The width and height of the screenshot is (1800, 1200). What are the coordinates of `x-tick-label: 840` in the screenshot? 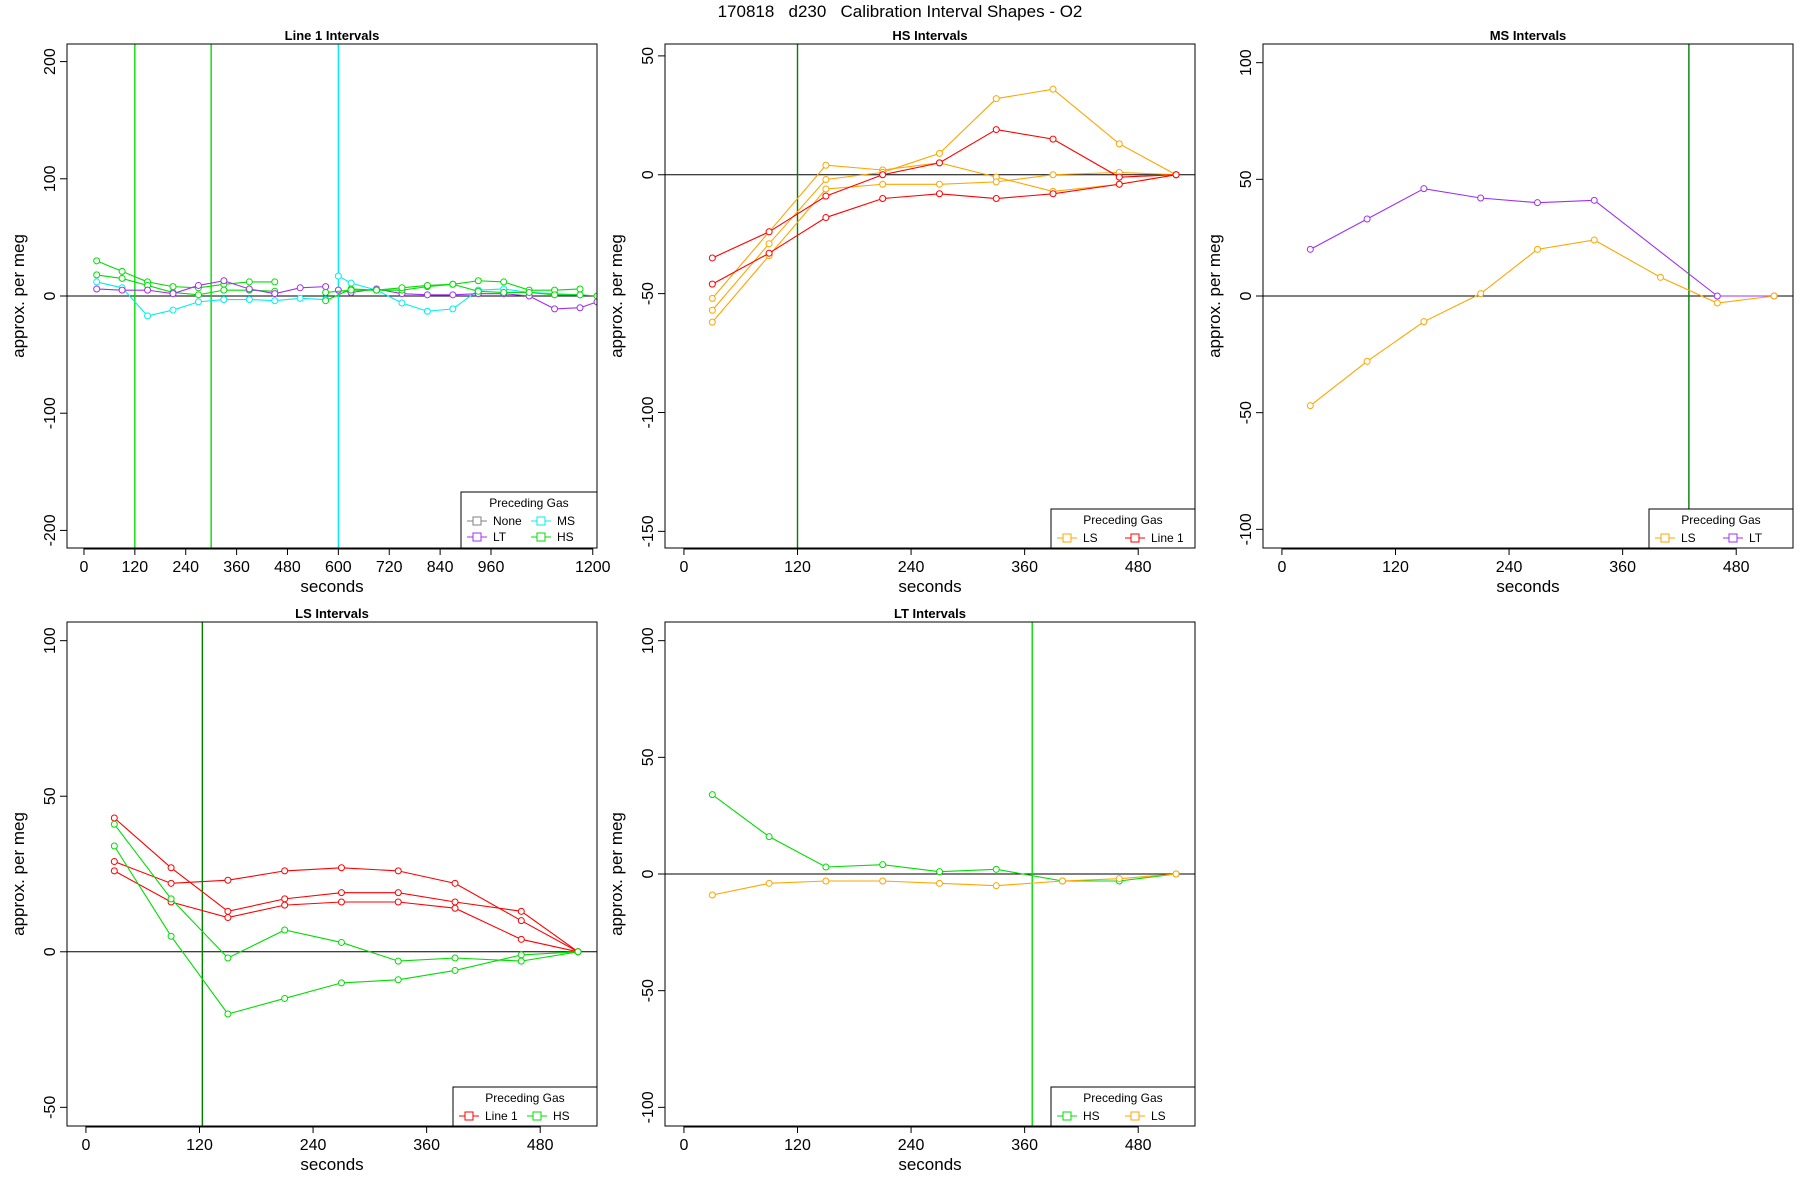 It's located at (440, 567).